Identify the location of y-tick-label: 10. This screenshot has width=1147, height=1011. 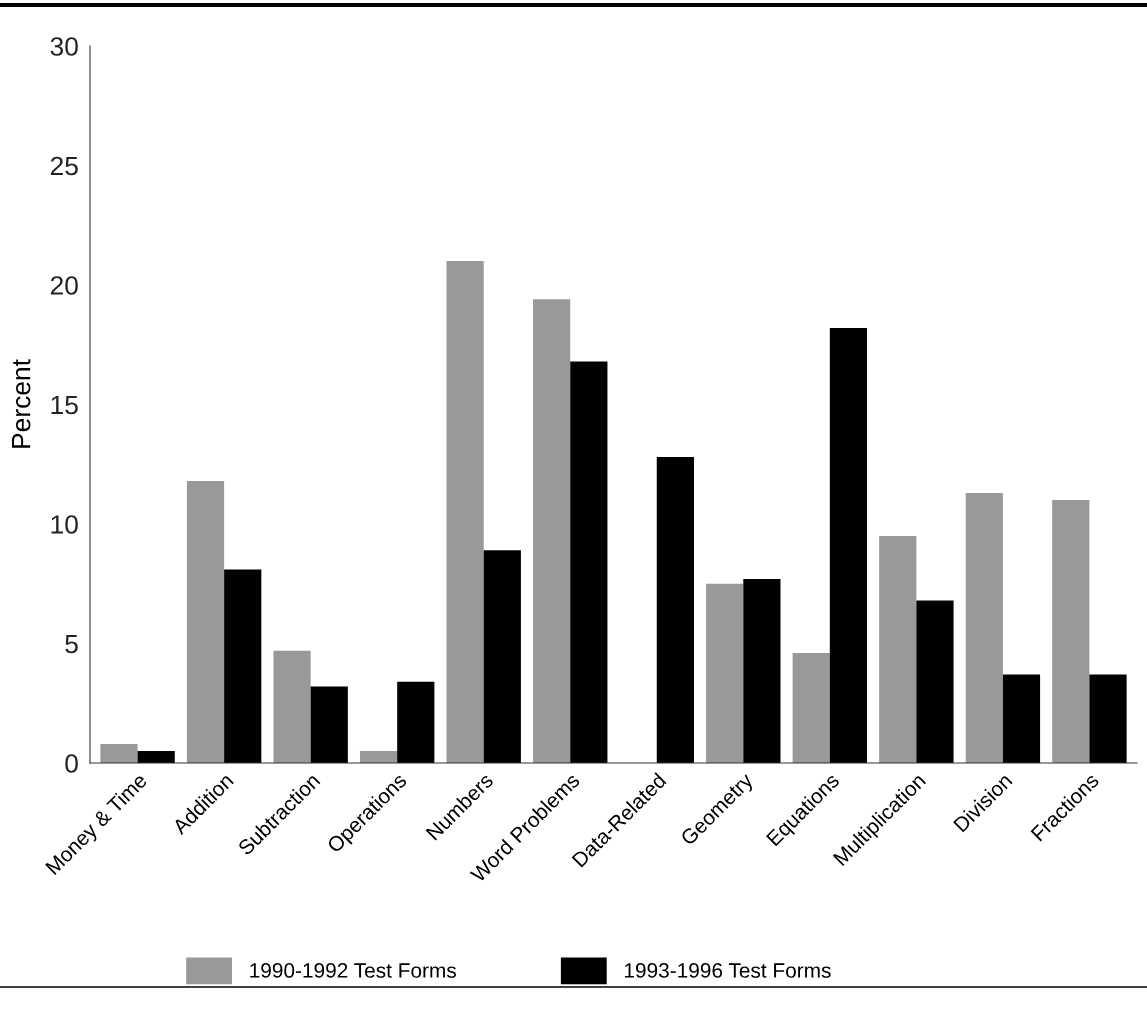
(64, 524).